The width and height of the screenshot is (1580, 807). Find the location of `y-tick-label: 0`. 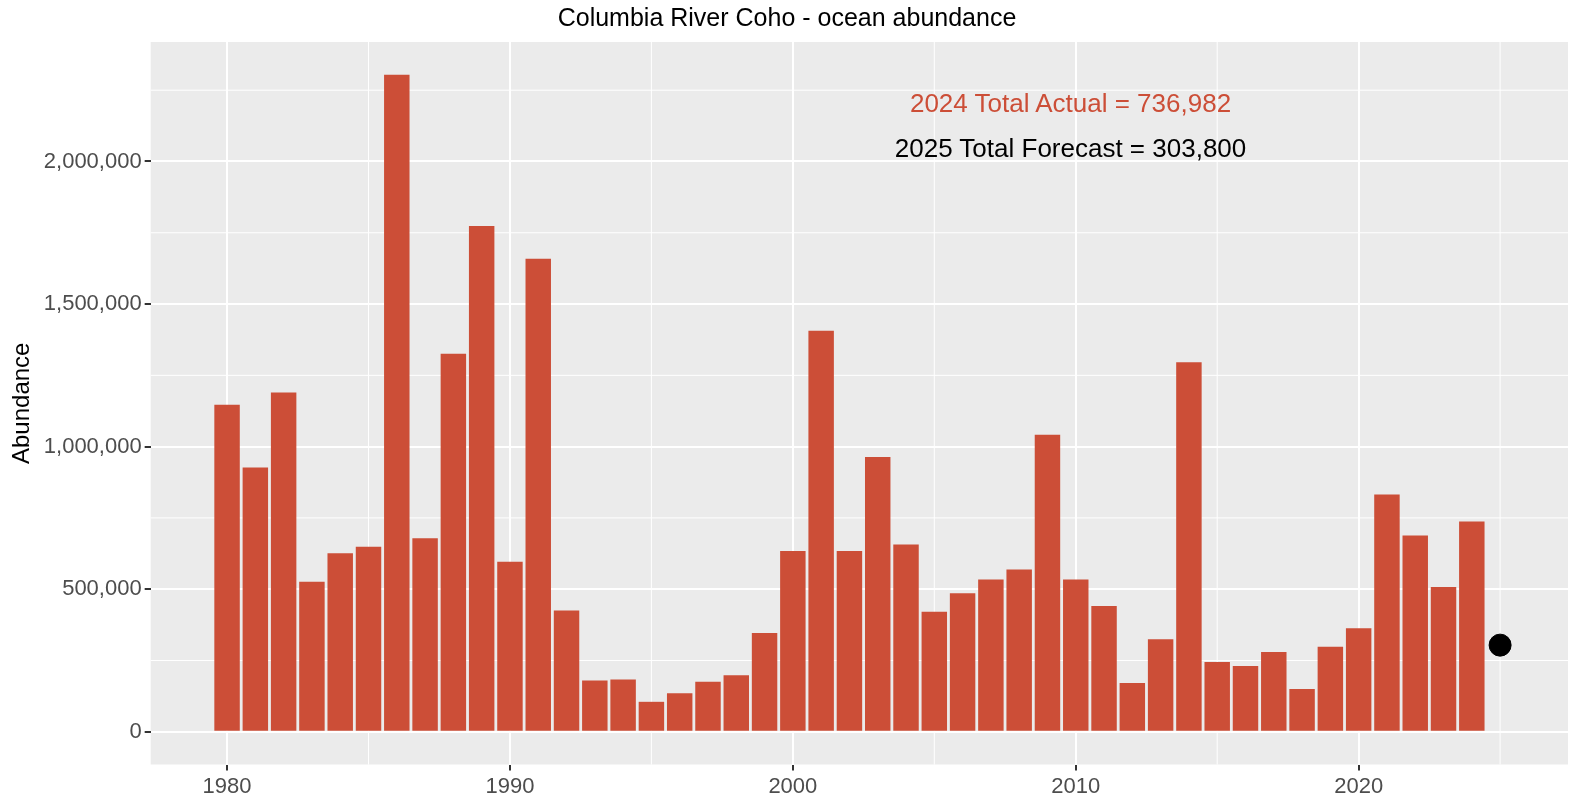

y-tick-label: 0 is located at coordinates (135, 730).